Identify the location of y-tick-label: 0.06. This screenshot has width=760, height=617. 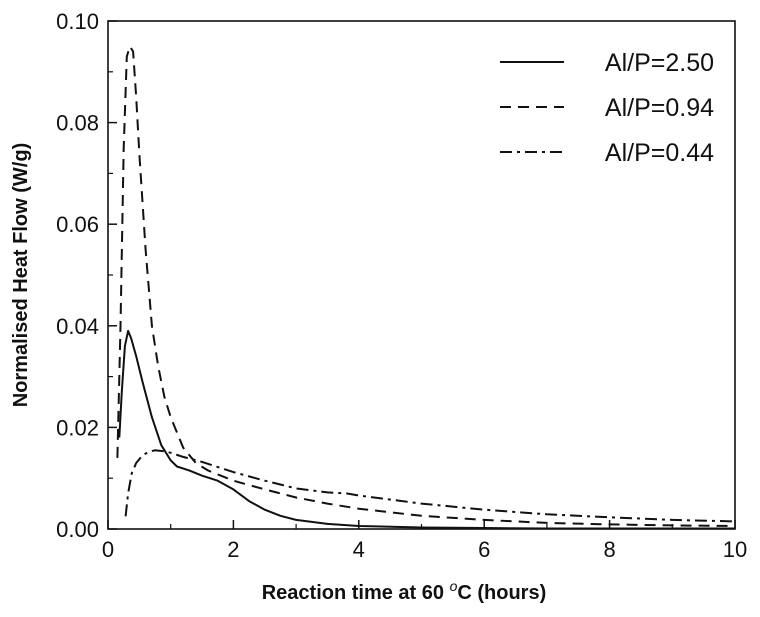
(77, 224).